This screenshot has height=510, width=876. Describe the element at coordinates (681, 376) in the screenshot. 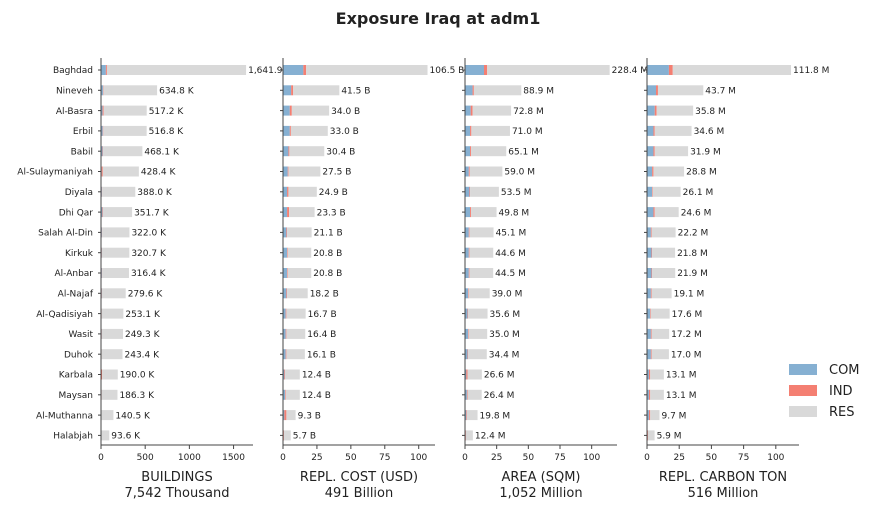

I see `value-label-15: 13.1 M` at that location.